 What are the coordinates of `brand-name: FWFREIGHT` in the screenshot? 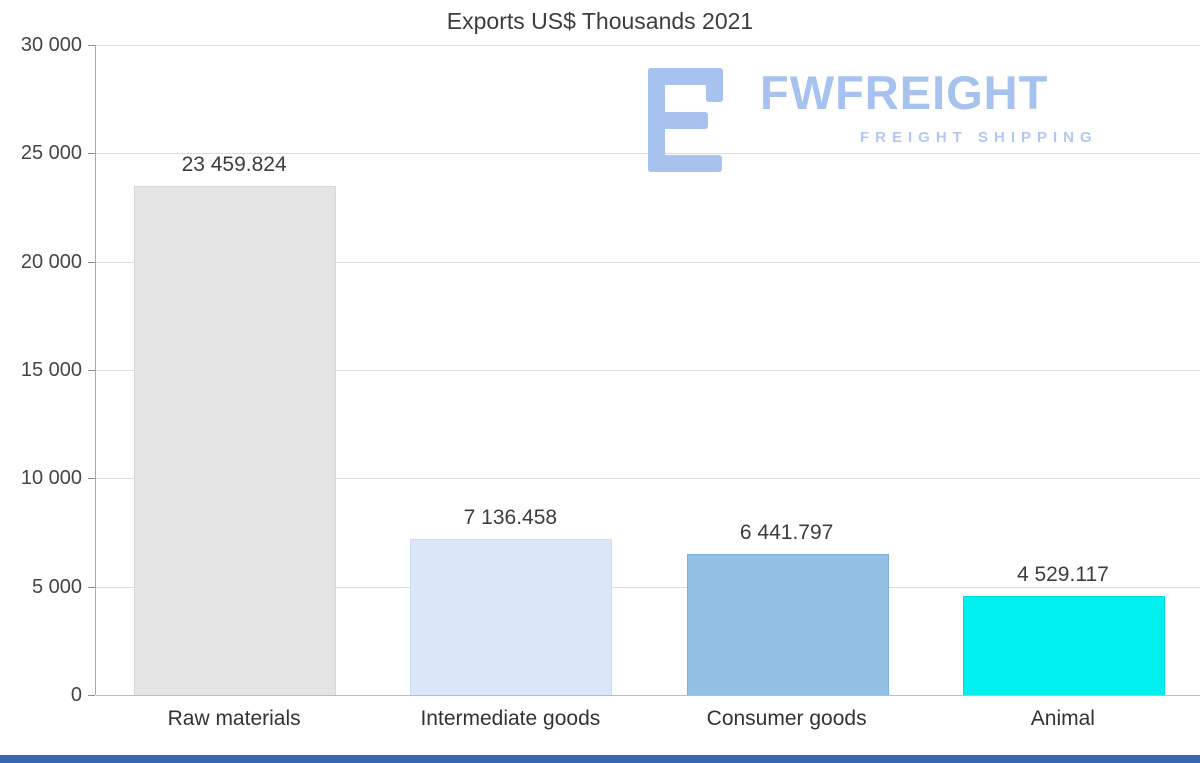 It's located at (904, 92).